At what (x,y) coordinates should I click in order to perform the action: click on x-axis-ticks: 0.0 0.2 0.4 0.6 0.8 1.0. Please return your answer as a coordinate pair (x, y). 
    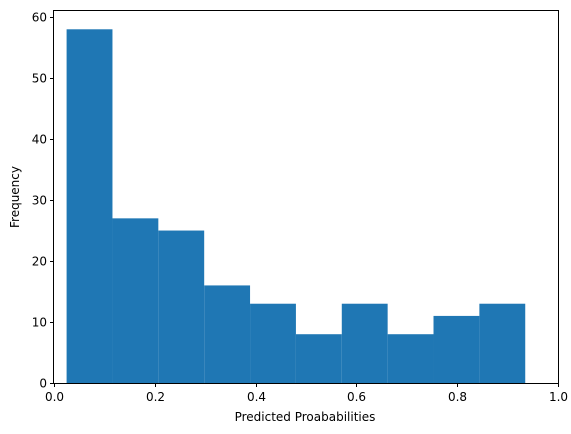
    Looking at the image, I should click on (306, 393).